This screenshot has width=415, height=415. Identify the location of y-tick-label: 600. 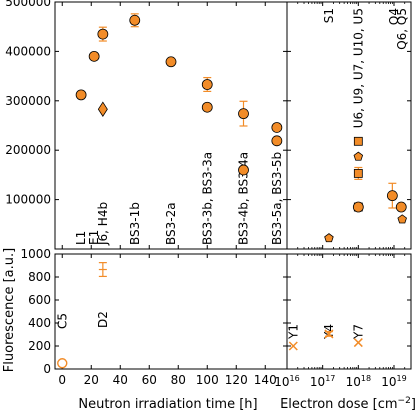
(39, 300).